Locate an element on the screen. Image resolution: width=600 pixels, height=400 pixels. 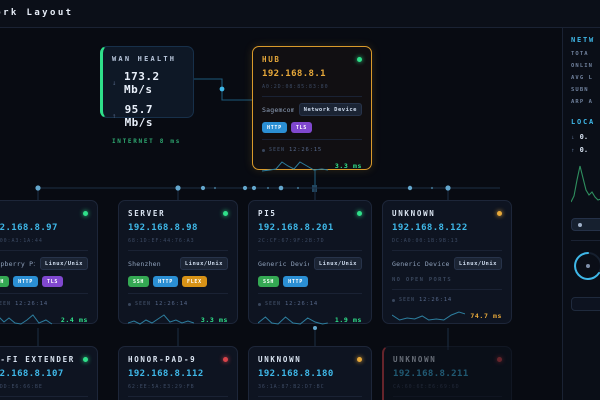
last-seen-time: 12:26:15 is located at coordinates (305, 150).